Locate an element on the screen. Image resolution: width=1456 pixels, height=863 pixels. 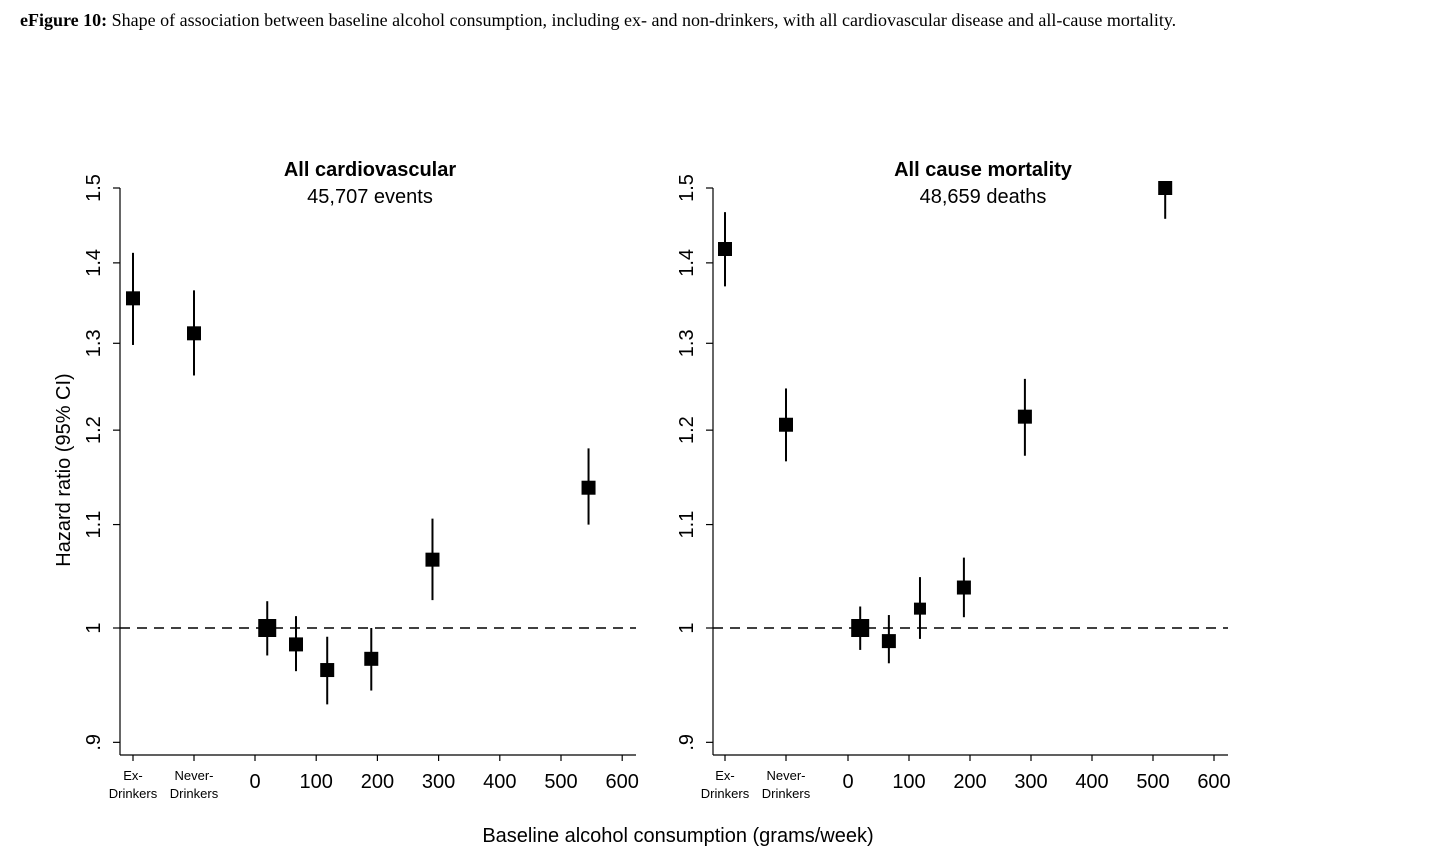
chart-subtitle: 48,659 deaths is located at coordinates (983, 197).